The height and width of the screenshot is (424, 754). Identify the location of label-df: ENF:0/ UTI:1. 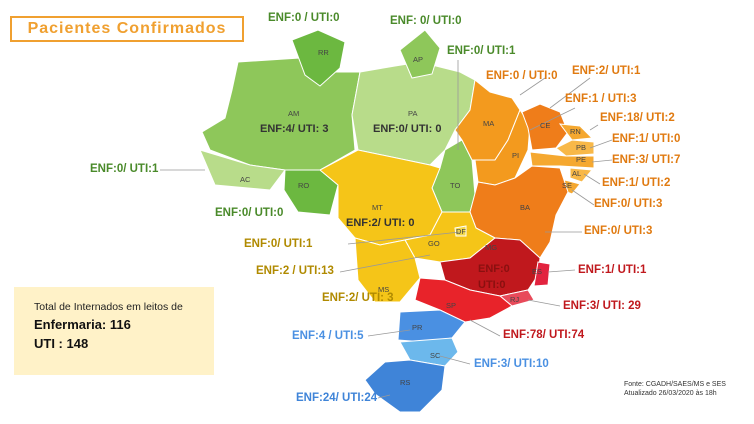
(278, 244).